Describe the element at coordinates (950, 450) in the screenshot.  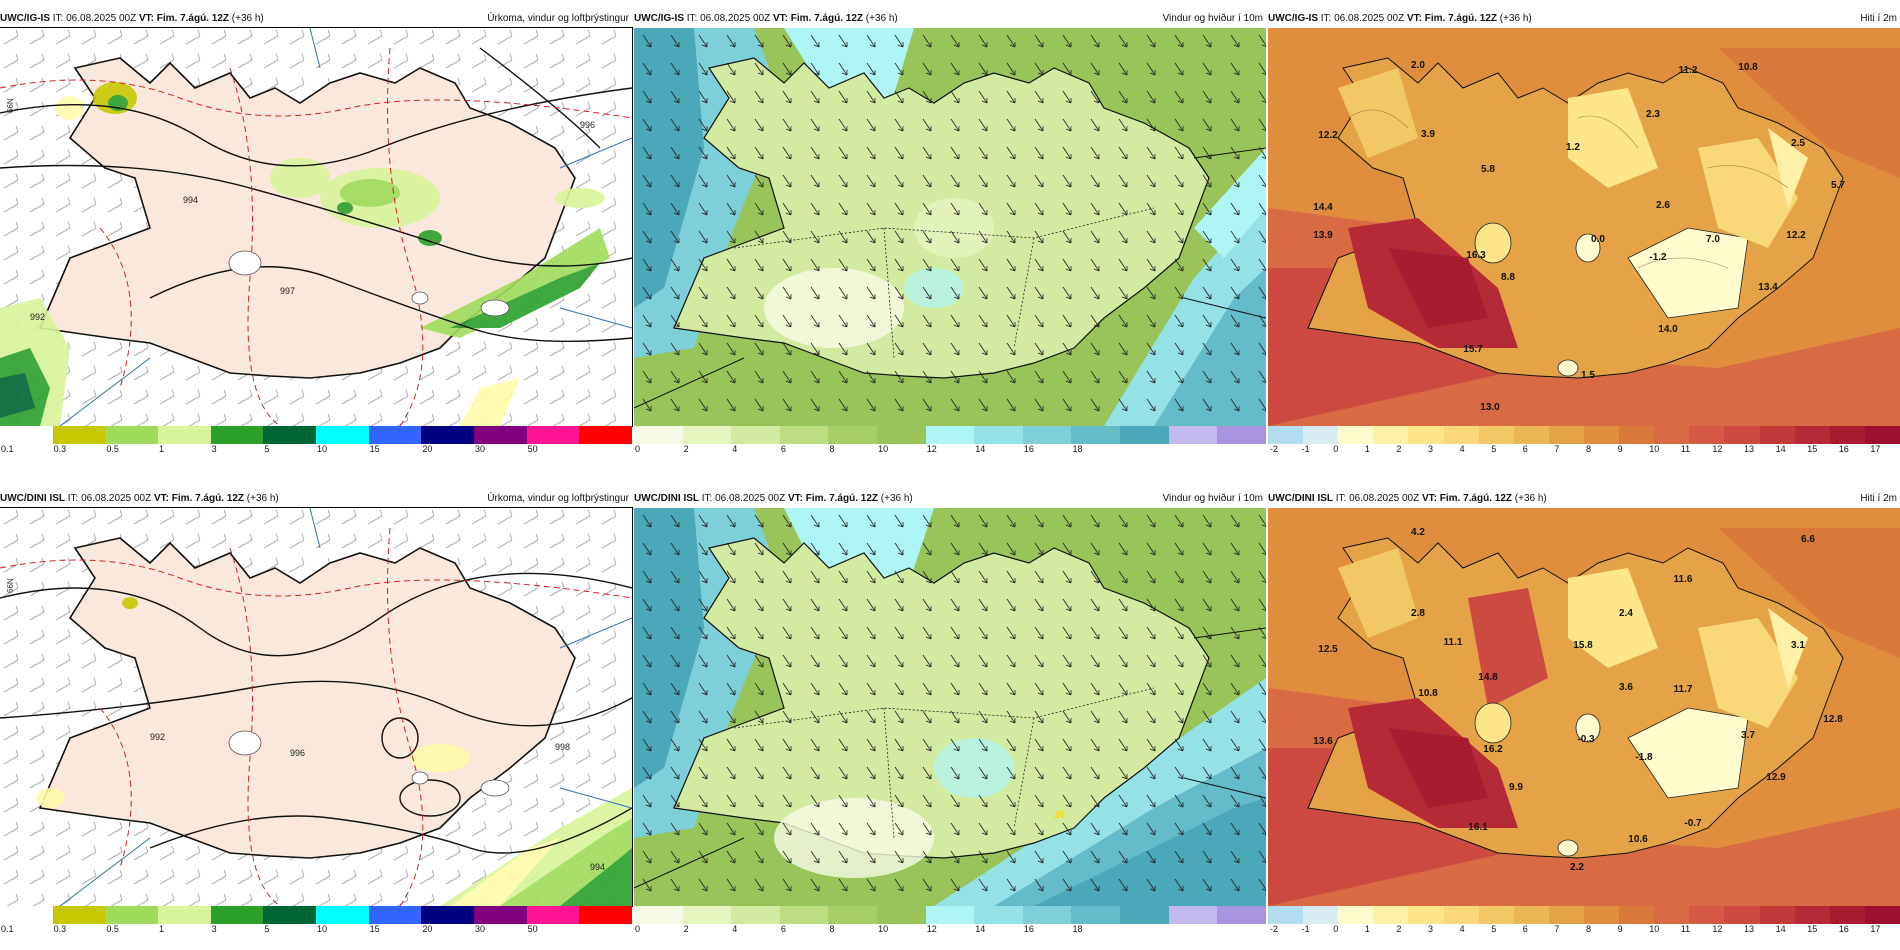
I see `colorbar-labels: 0 2 4 6 8 10 12 14 16 18` at that location.